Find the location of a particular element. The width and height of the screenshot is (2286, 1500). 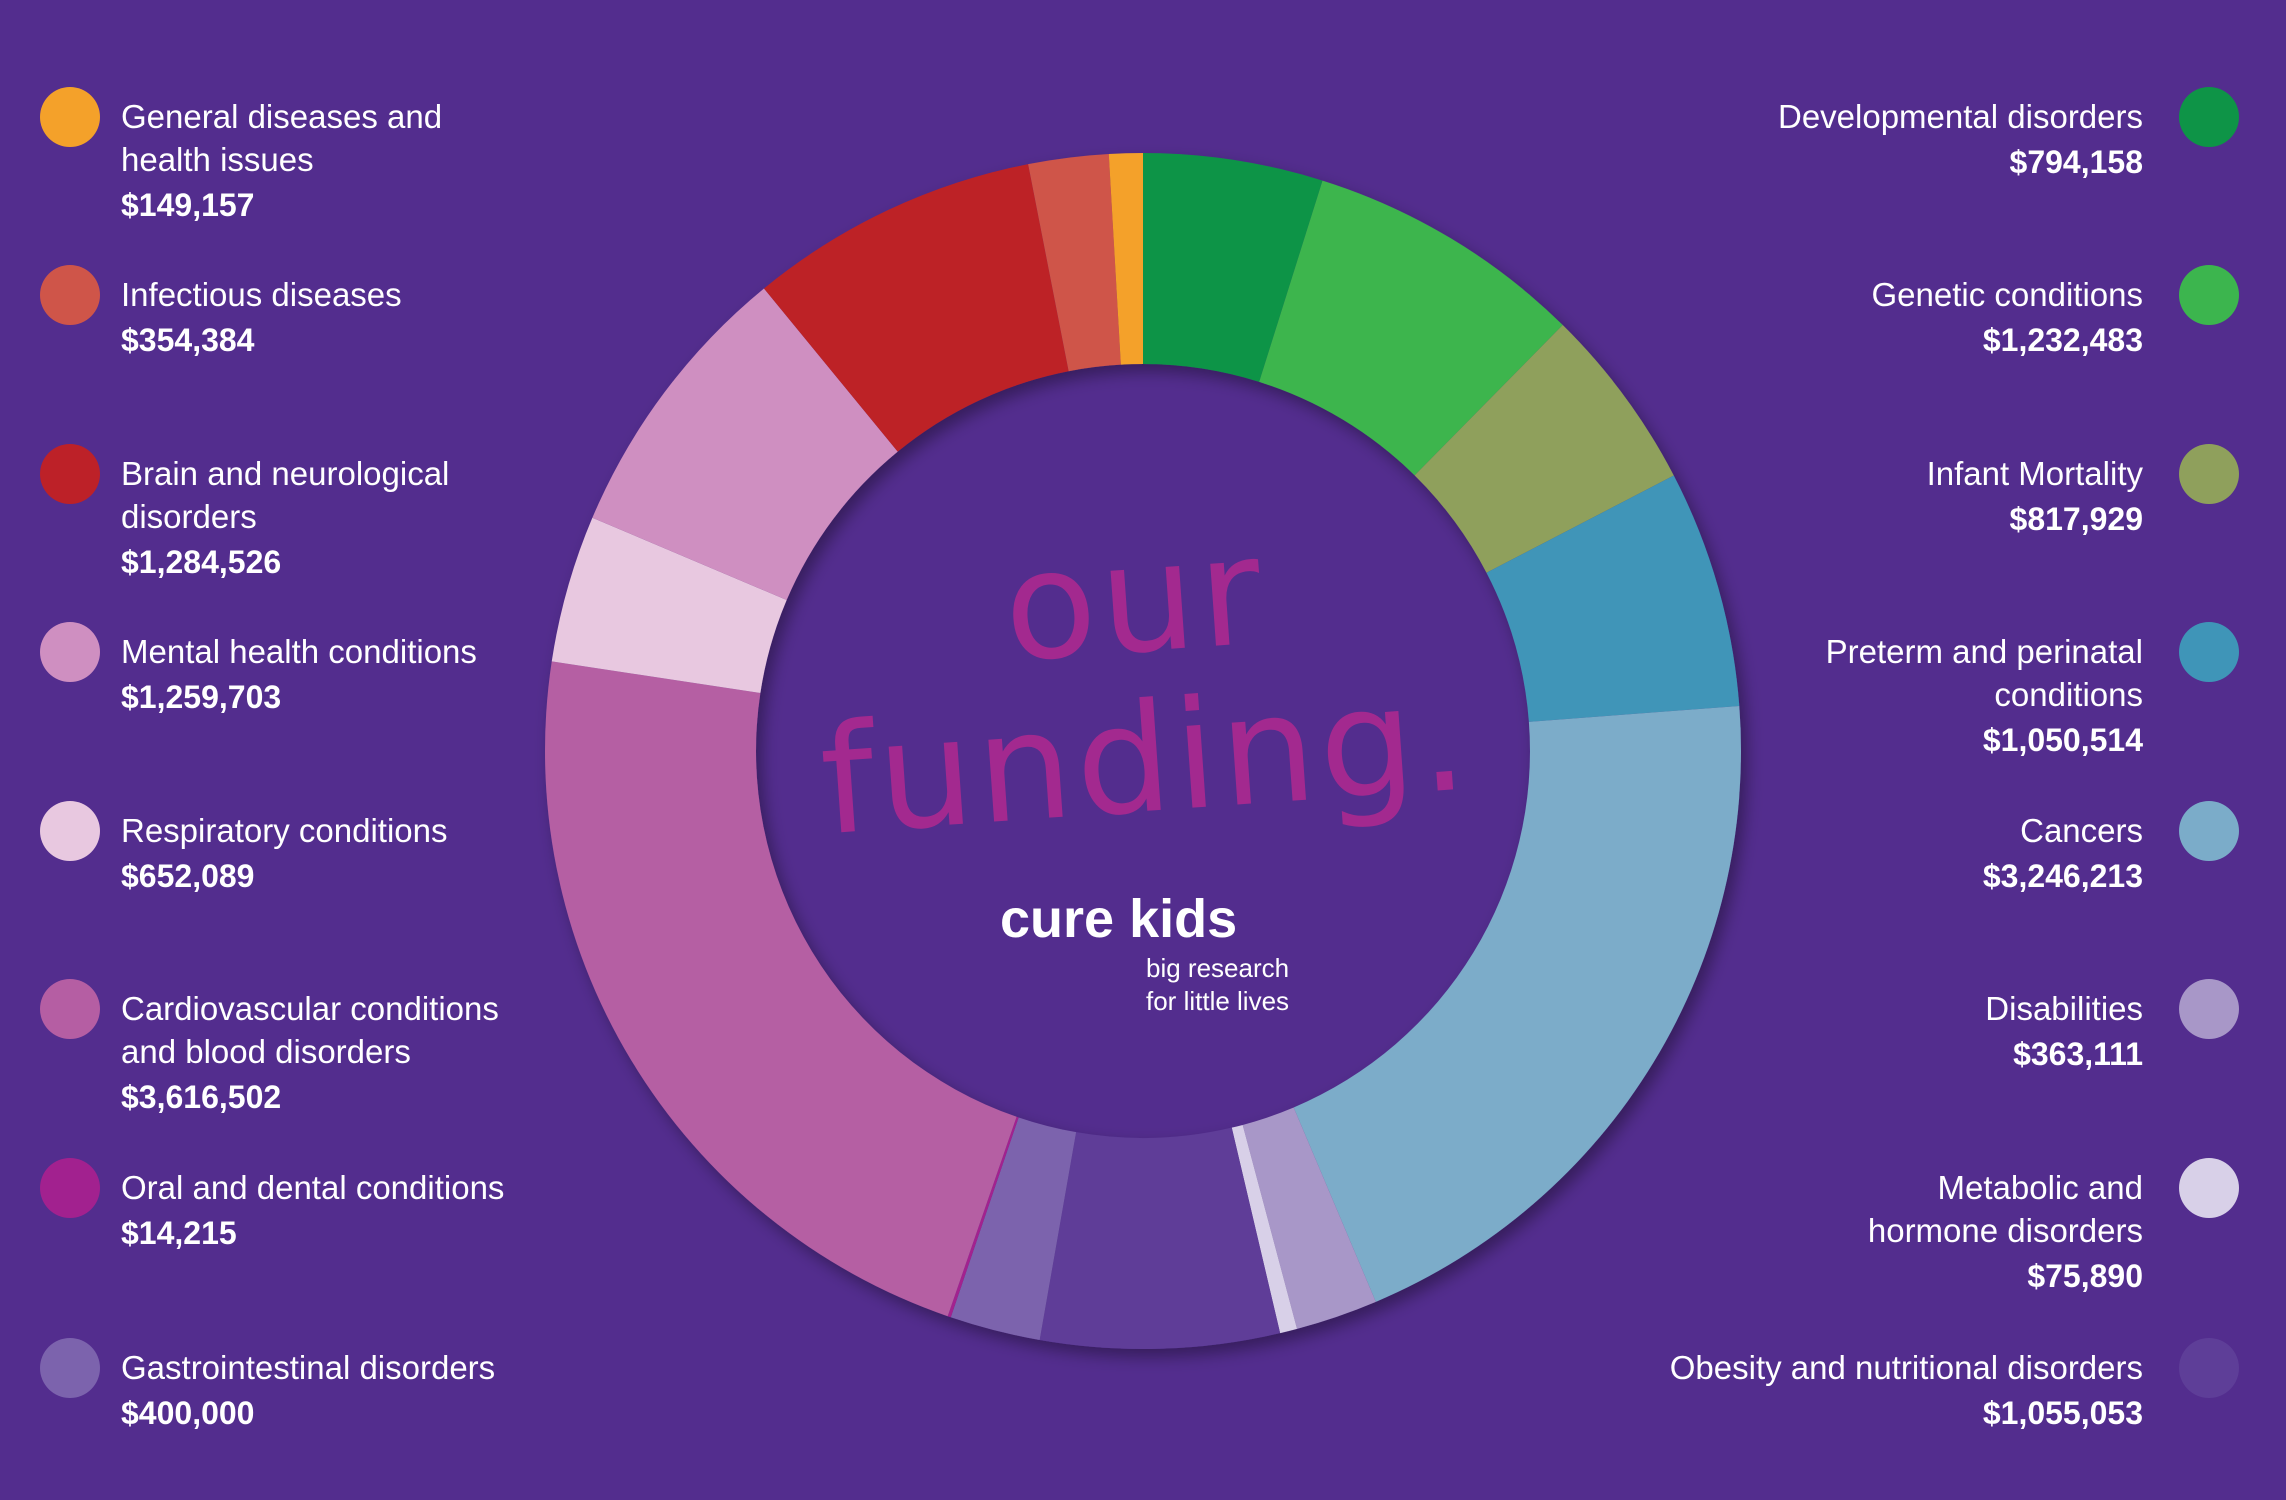

legend-item: Infant Mortality $817,929 is located at coordinates (1833, 495).